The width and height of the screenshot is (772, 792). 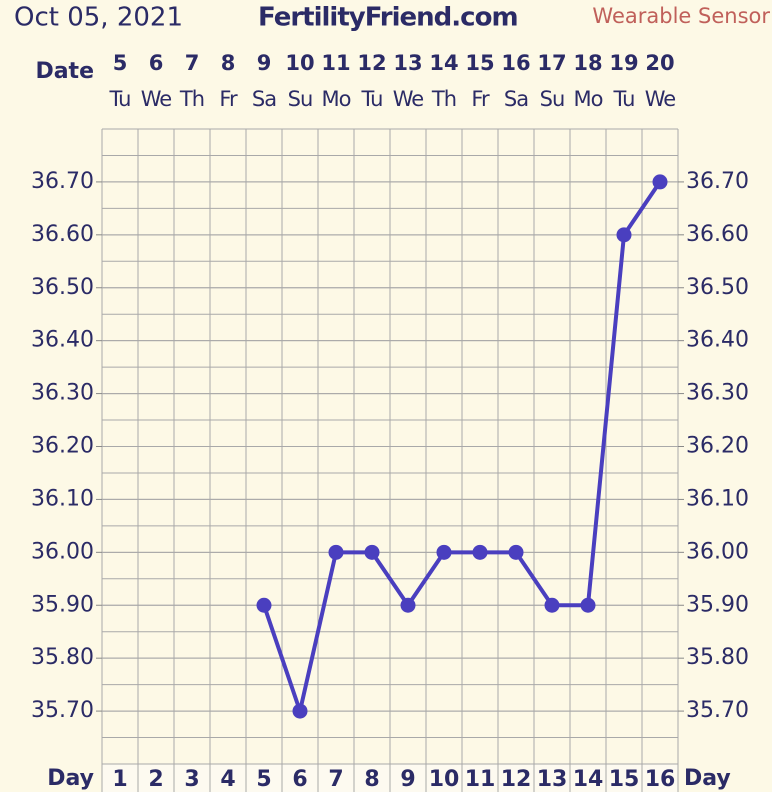 What do you see at coordinates (717, 604) in the screenshot?
I see `y-tick-label-right: 35.90` at bounding box center [717, 604].